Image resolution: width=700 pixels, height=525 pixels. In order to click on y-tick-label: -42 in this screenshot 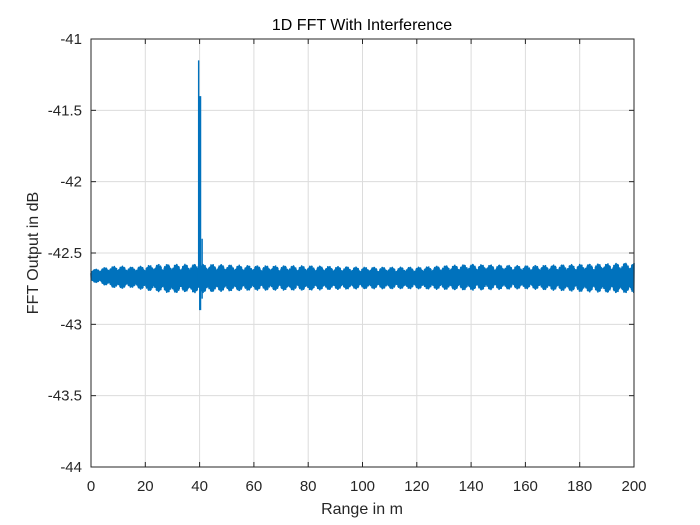, I will do `click(71, 182)`.